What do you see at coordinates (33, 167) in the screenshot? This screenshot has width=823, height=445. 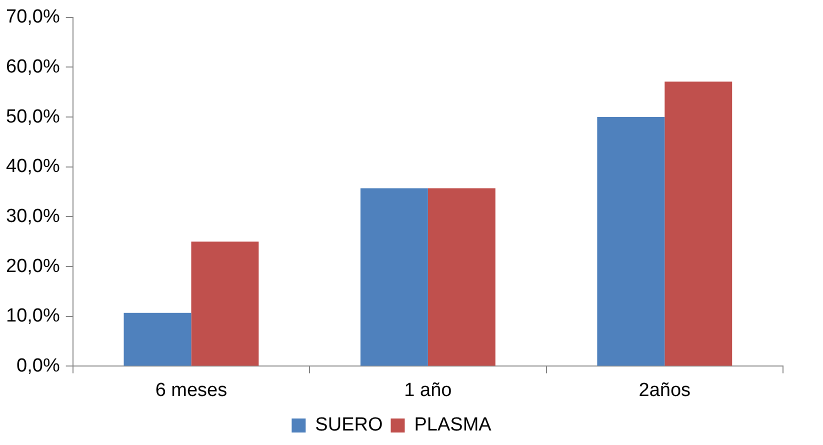 I see `y-tick-label: 40,0%` at bounding box center [33, 167].